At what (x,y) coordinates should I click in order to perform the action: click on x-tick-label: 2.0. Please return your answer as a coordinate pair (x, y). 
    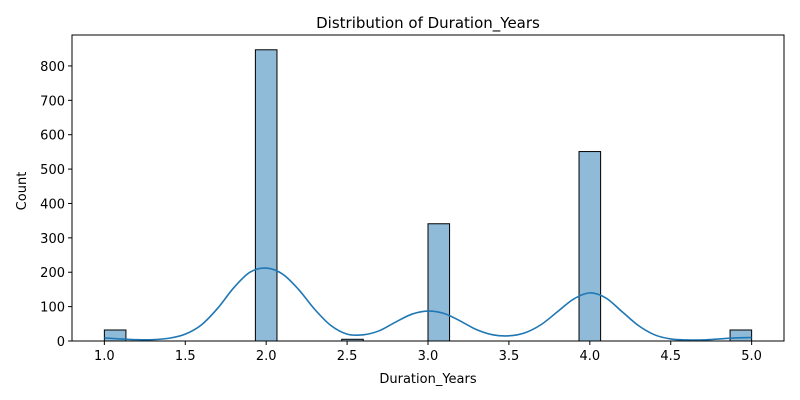
    Looking at the image, I should click on (266, 356).